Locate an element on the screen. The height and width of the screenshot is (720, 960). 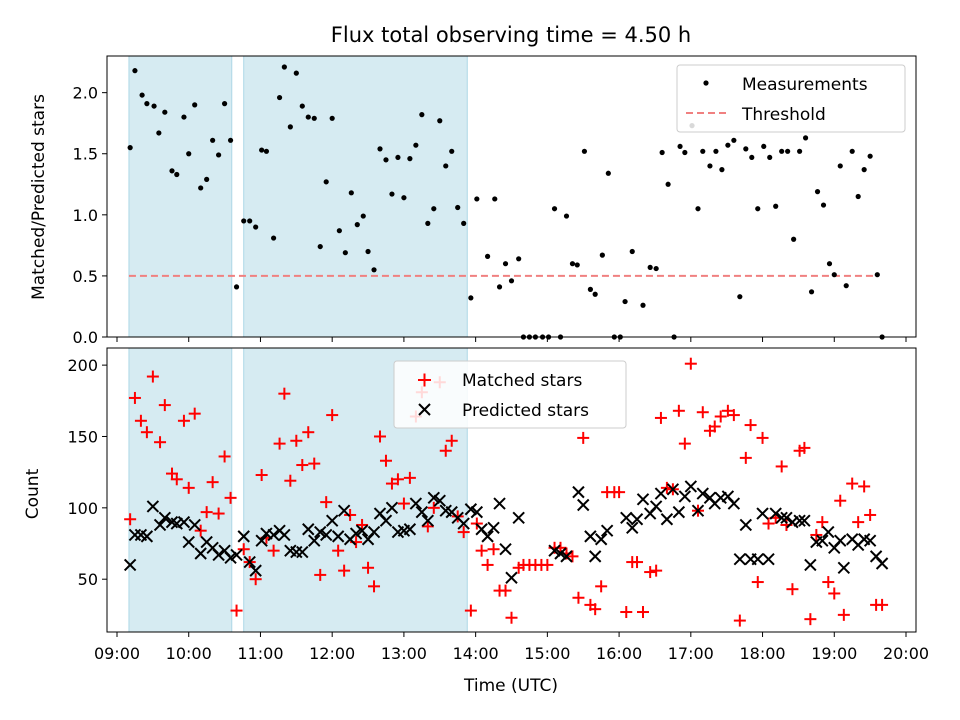
y-tick-label: 0.5 is located at coordinates (85, 276).